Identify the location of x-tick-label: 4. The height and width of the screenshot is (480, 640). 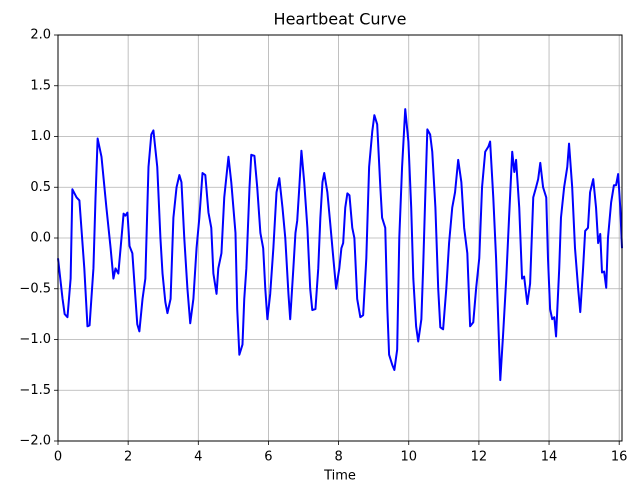
(198, 457).